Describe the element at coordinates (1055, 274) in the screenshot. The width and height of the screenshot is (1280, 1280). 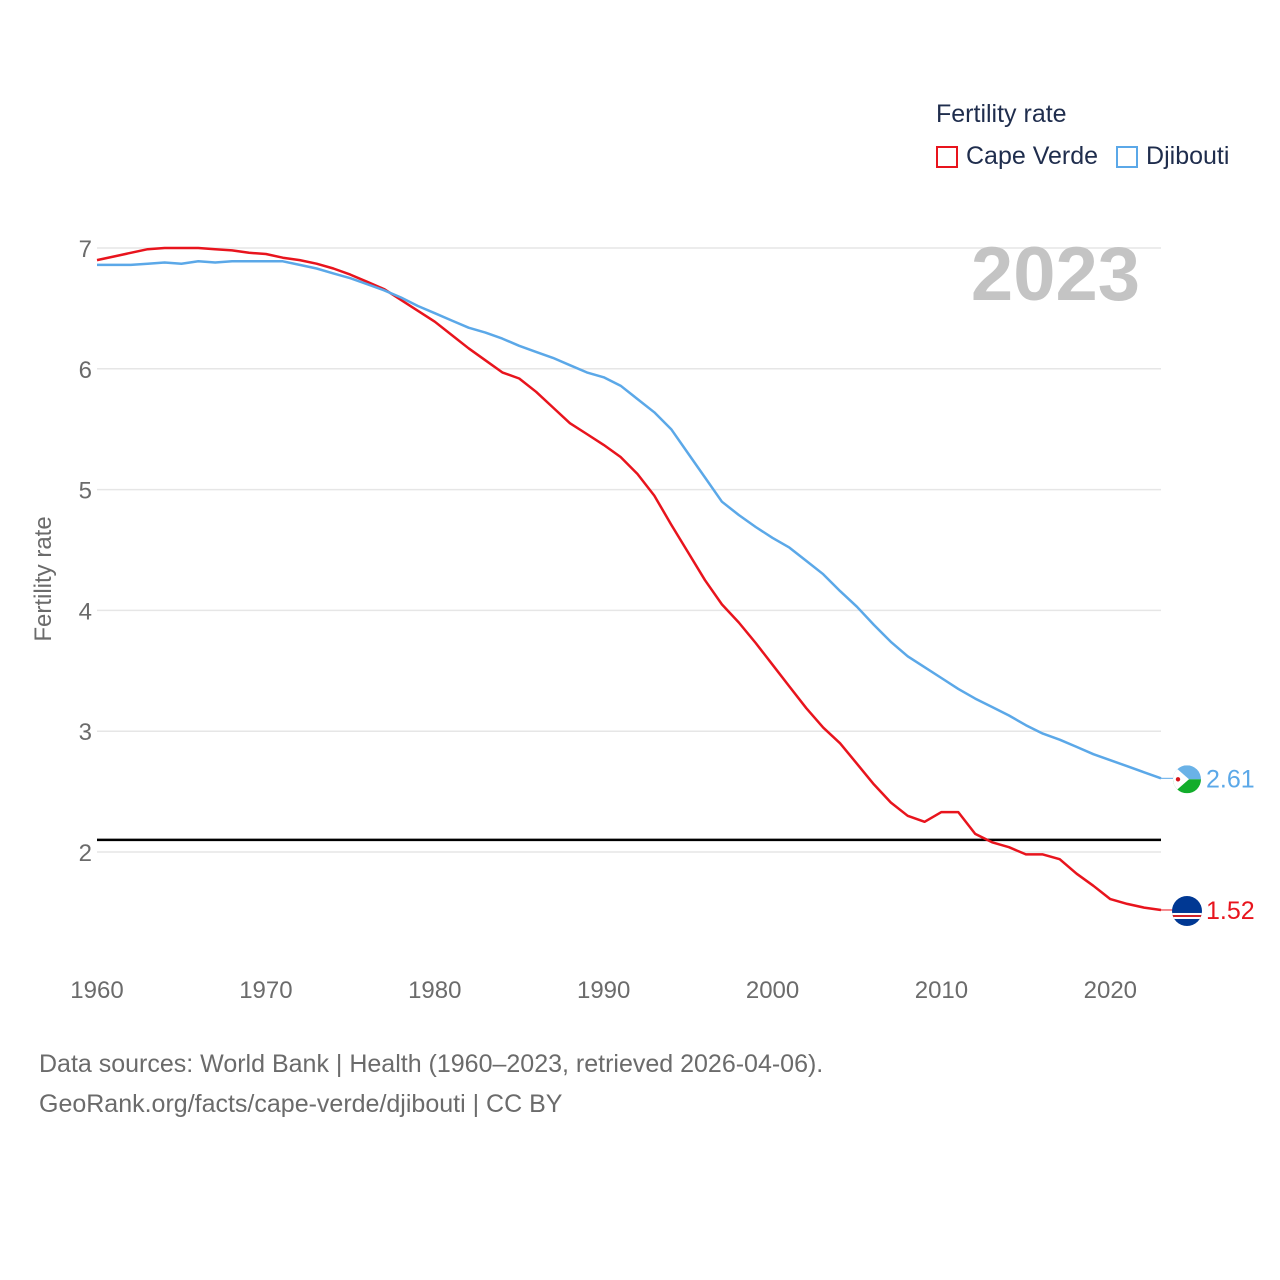
I see `year-label: 2023` at that location.